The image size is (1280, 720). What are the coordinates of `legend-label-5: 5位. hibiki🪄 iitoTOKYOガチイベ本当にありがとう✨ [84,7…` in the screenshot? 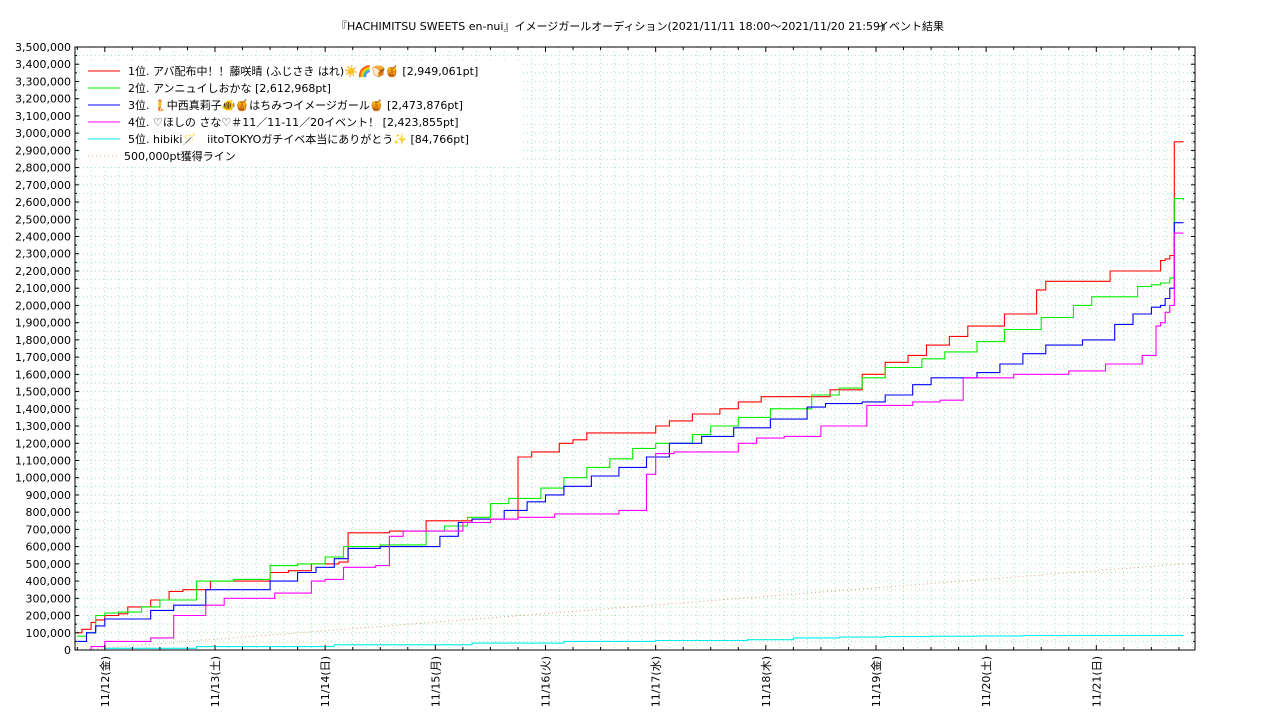 It's located at (298, 139).